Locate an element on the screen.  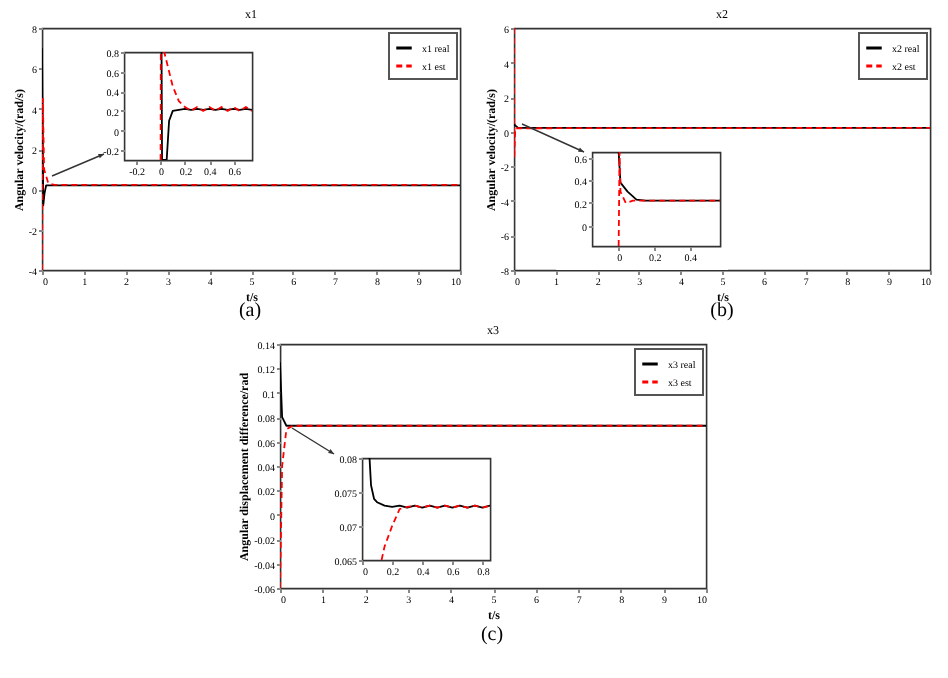
text: (c) is located at coordinates (492, 635).